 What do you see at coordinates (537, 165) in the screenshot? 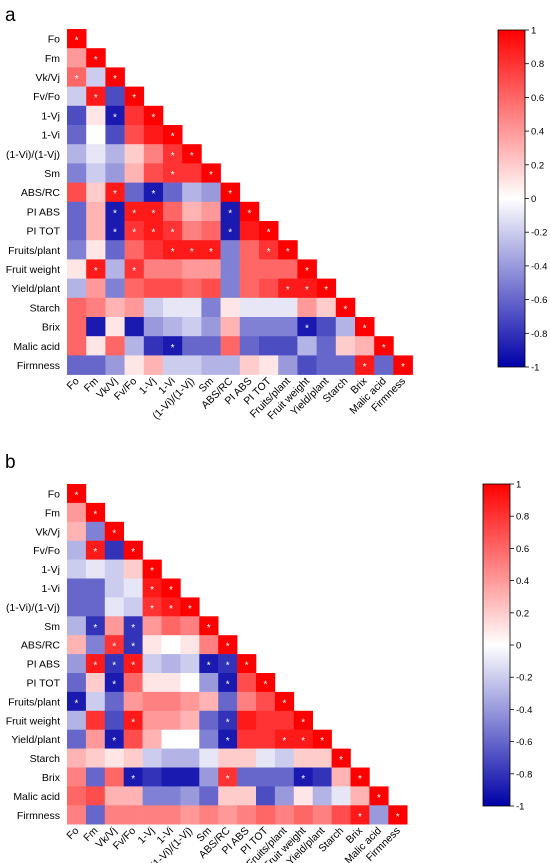
I see `colorbar-tick-label: 0.2` at bounding box center [537, 165].